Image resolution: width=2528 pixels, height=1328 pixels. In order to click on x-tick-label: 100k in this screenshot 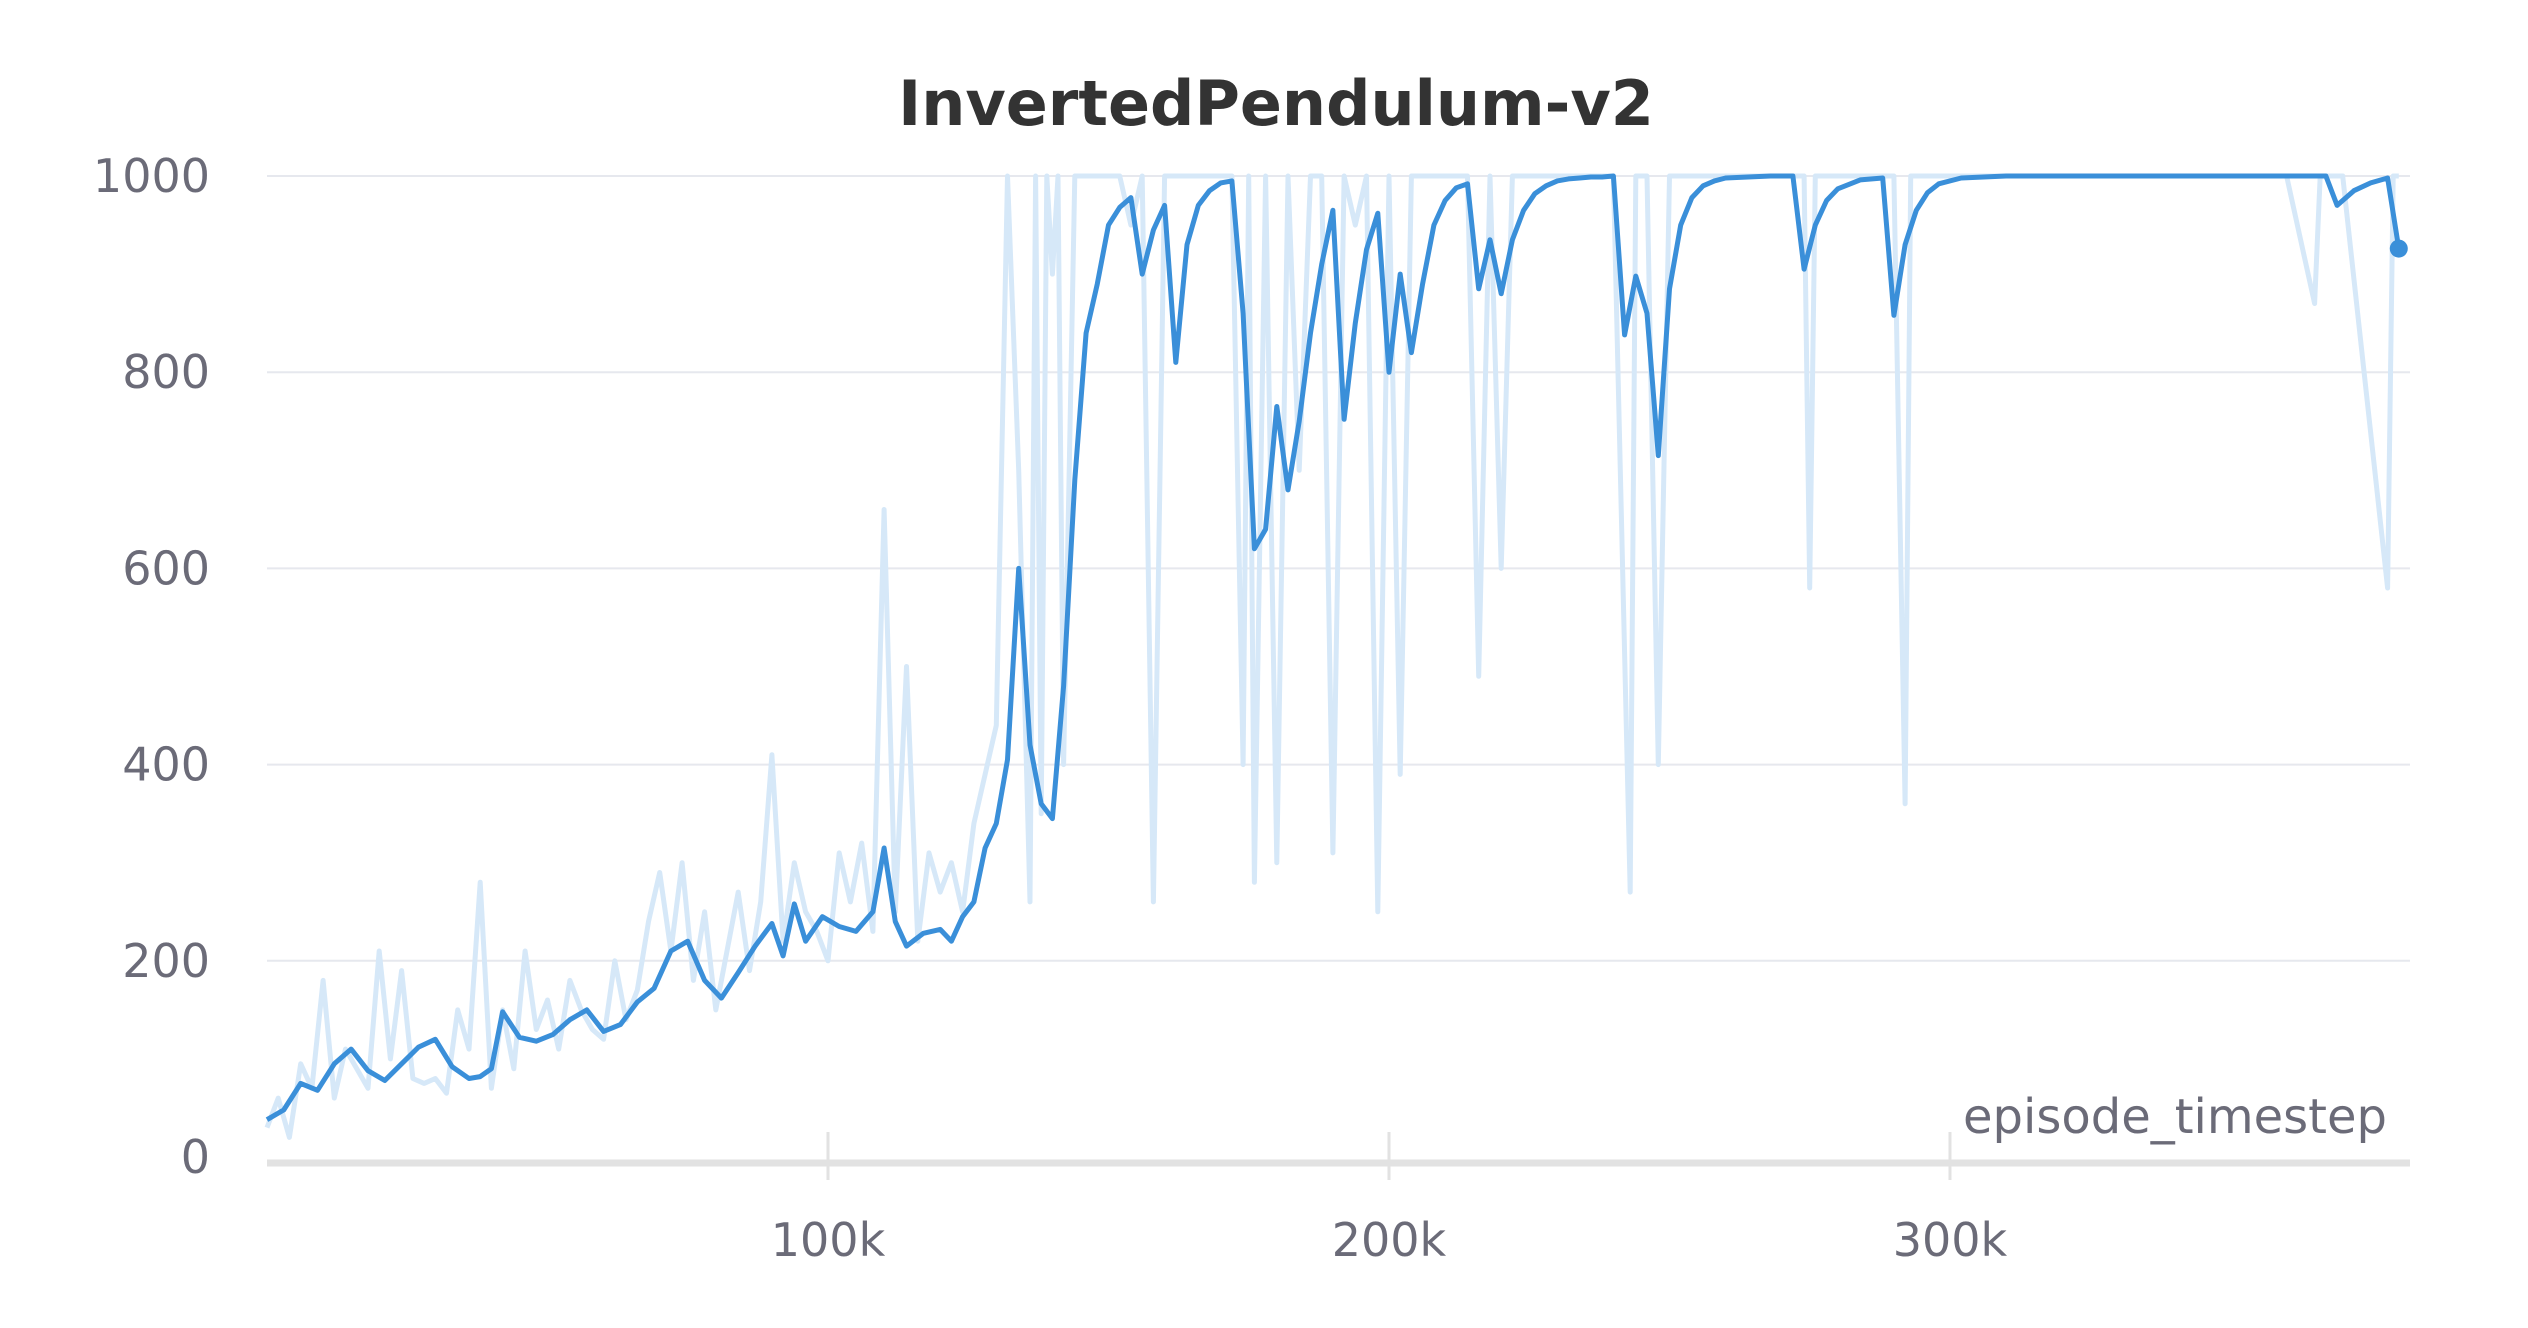, I will do `click(828, 1240)`.